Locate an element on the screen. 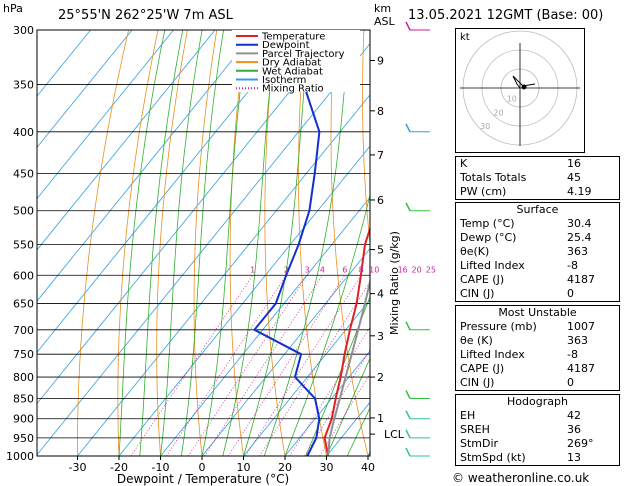  pressure-tick-label: 450 is located at coordinates (23, 173).